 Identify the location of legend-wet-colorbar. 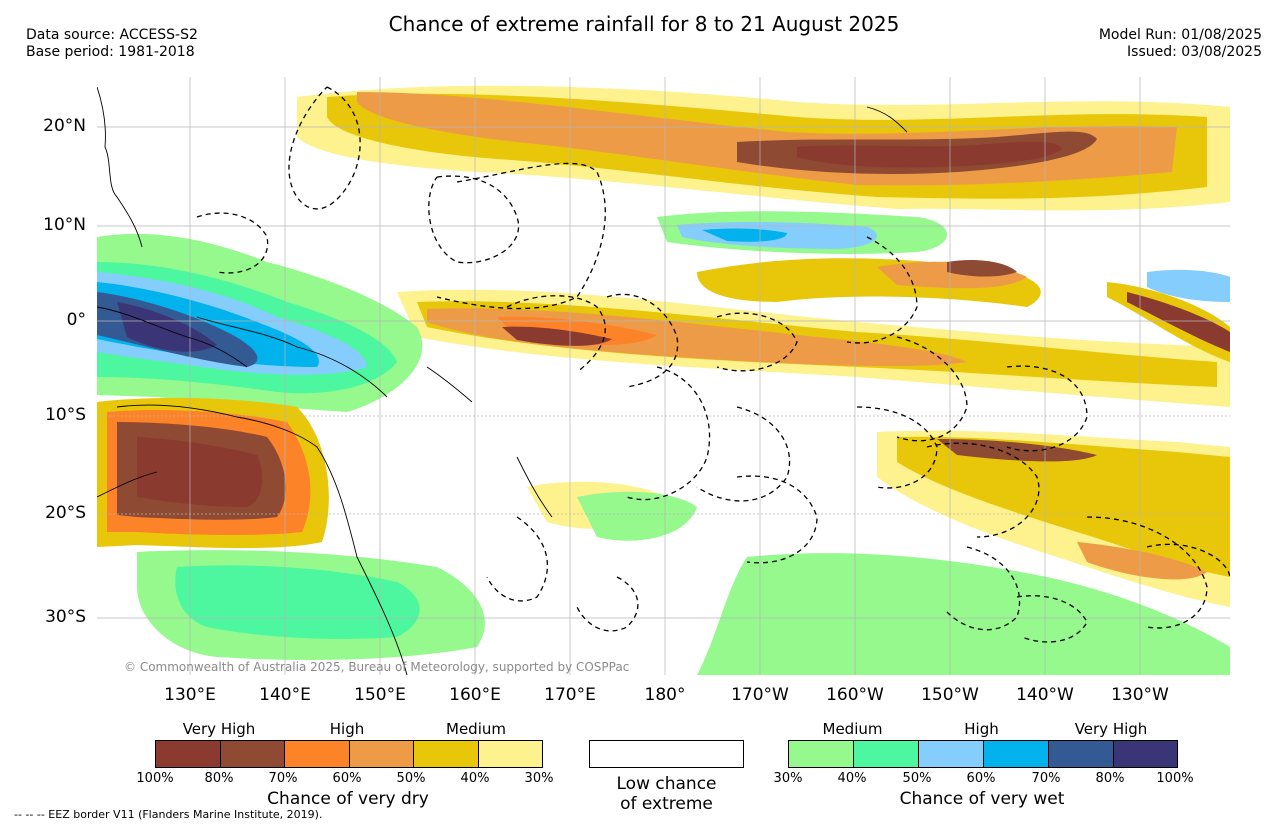
(983, 754).